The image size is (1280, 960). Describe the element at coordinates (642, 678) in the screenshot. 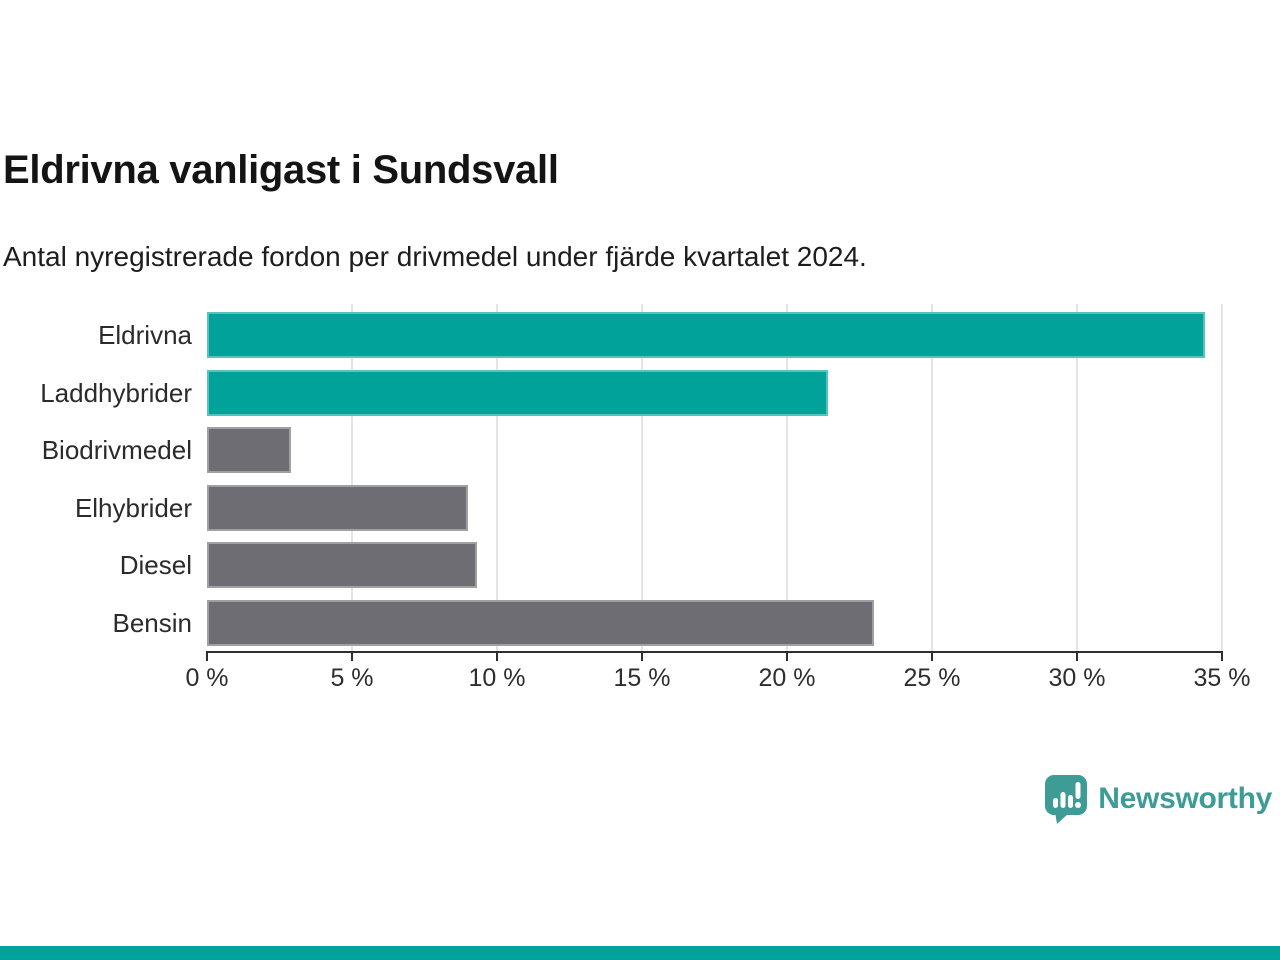

I see `x-tick-label: 15 %` at that location.